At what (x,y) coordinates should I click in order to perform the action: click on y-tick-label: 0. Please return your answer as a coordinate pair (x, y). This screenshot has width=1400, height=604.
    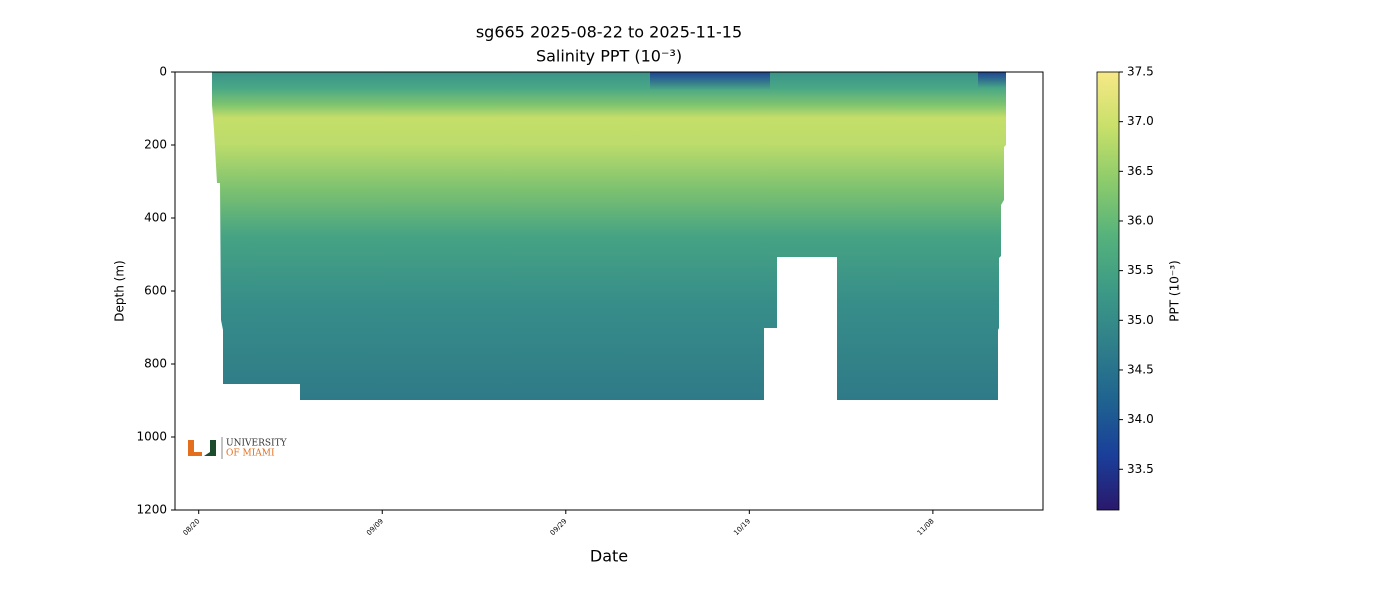
    Looking at the image, I should click on (163, 72).